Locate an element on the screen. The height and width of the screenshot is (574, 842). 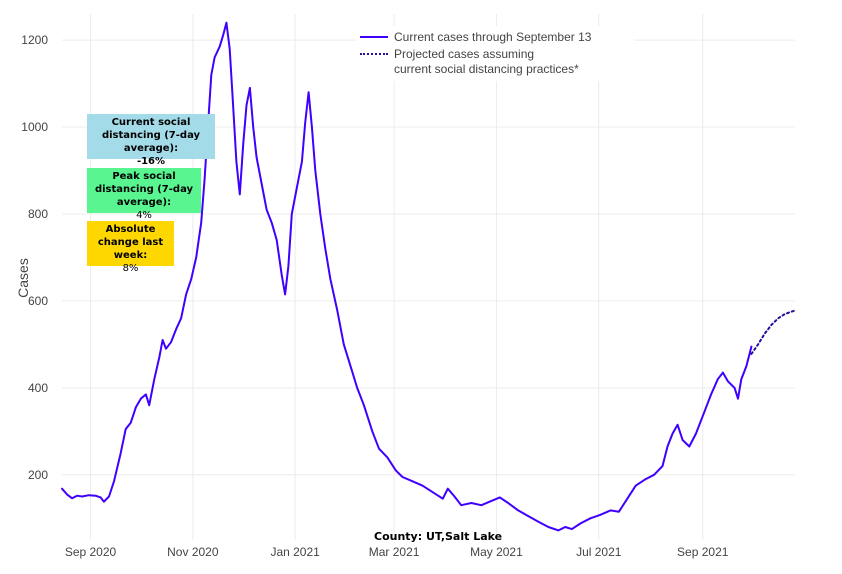
peak-distancing-value: 4% is located at coordinates (144, 215).